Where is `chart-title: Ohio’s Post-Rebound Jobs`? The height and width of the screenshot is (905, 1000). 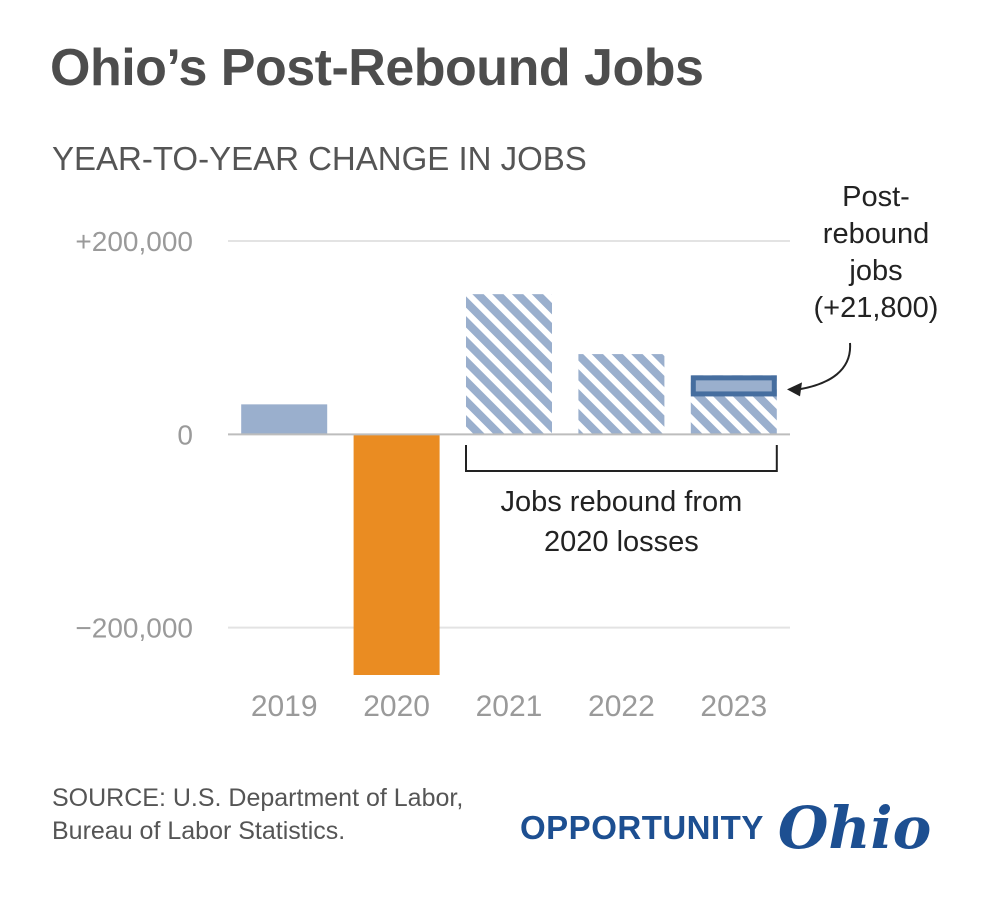 chart-title: Ohio’s Post-Rebound Jobs is located at coordinates (377, 68).